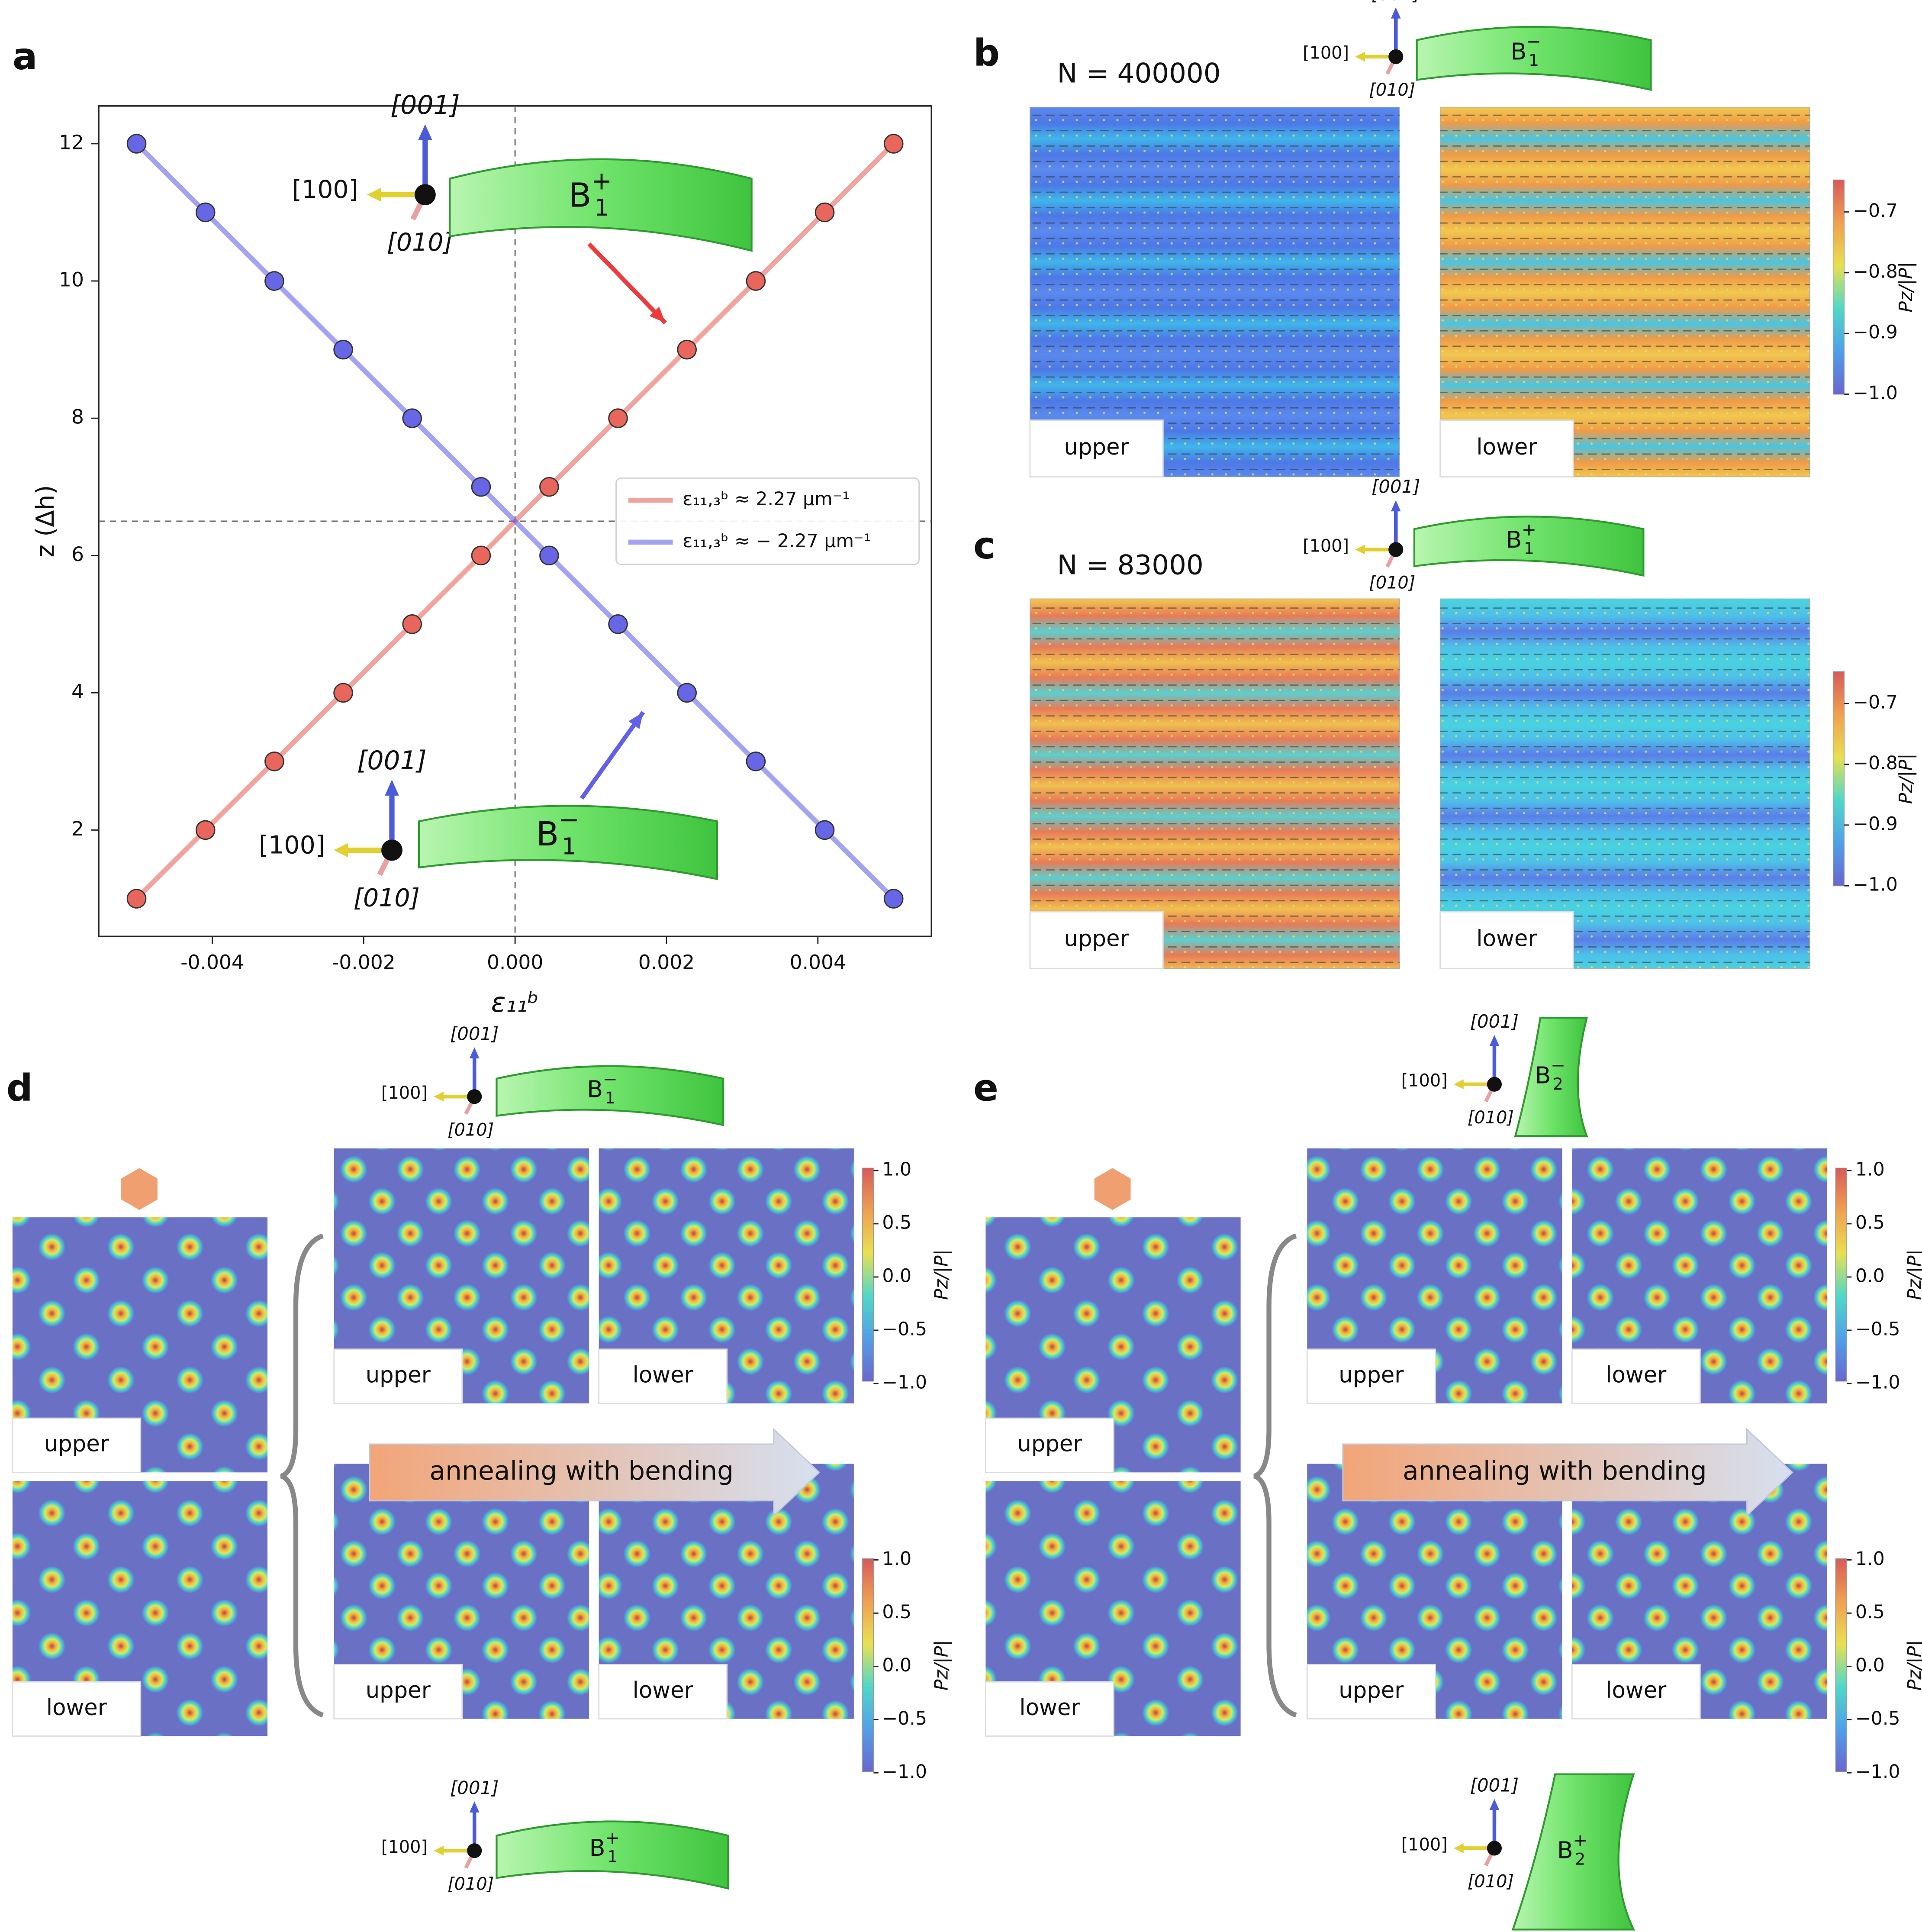  Describe the element at coordinates (1139, 73) in the screenshot. I see `panel-title: N = 400000` at that location.